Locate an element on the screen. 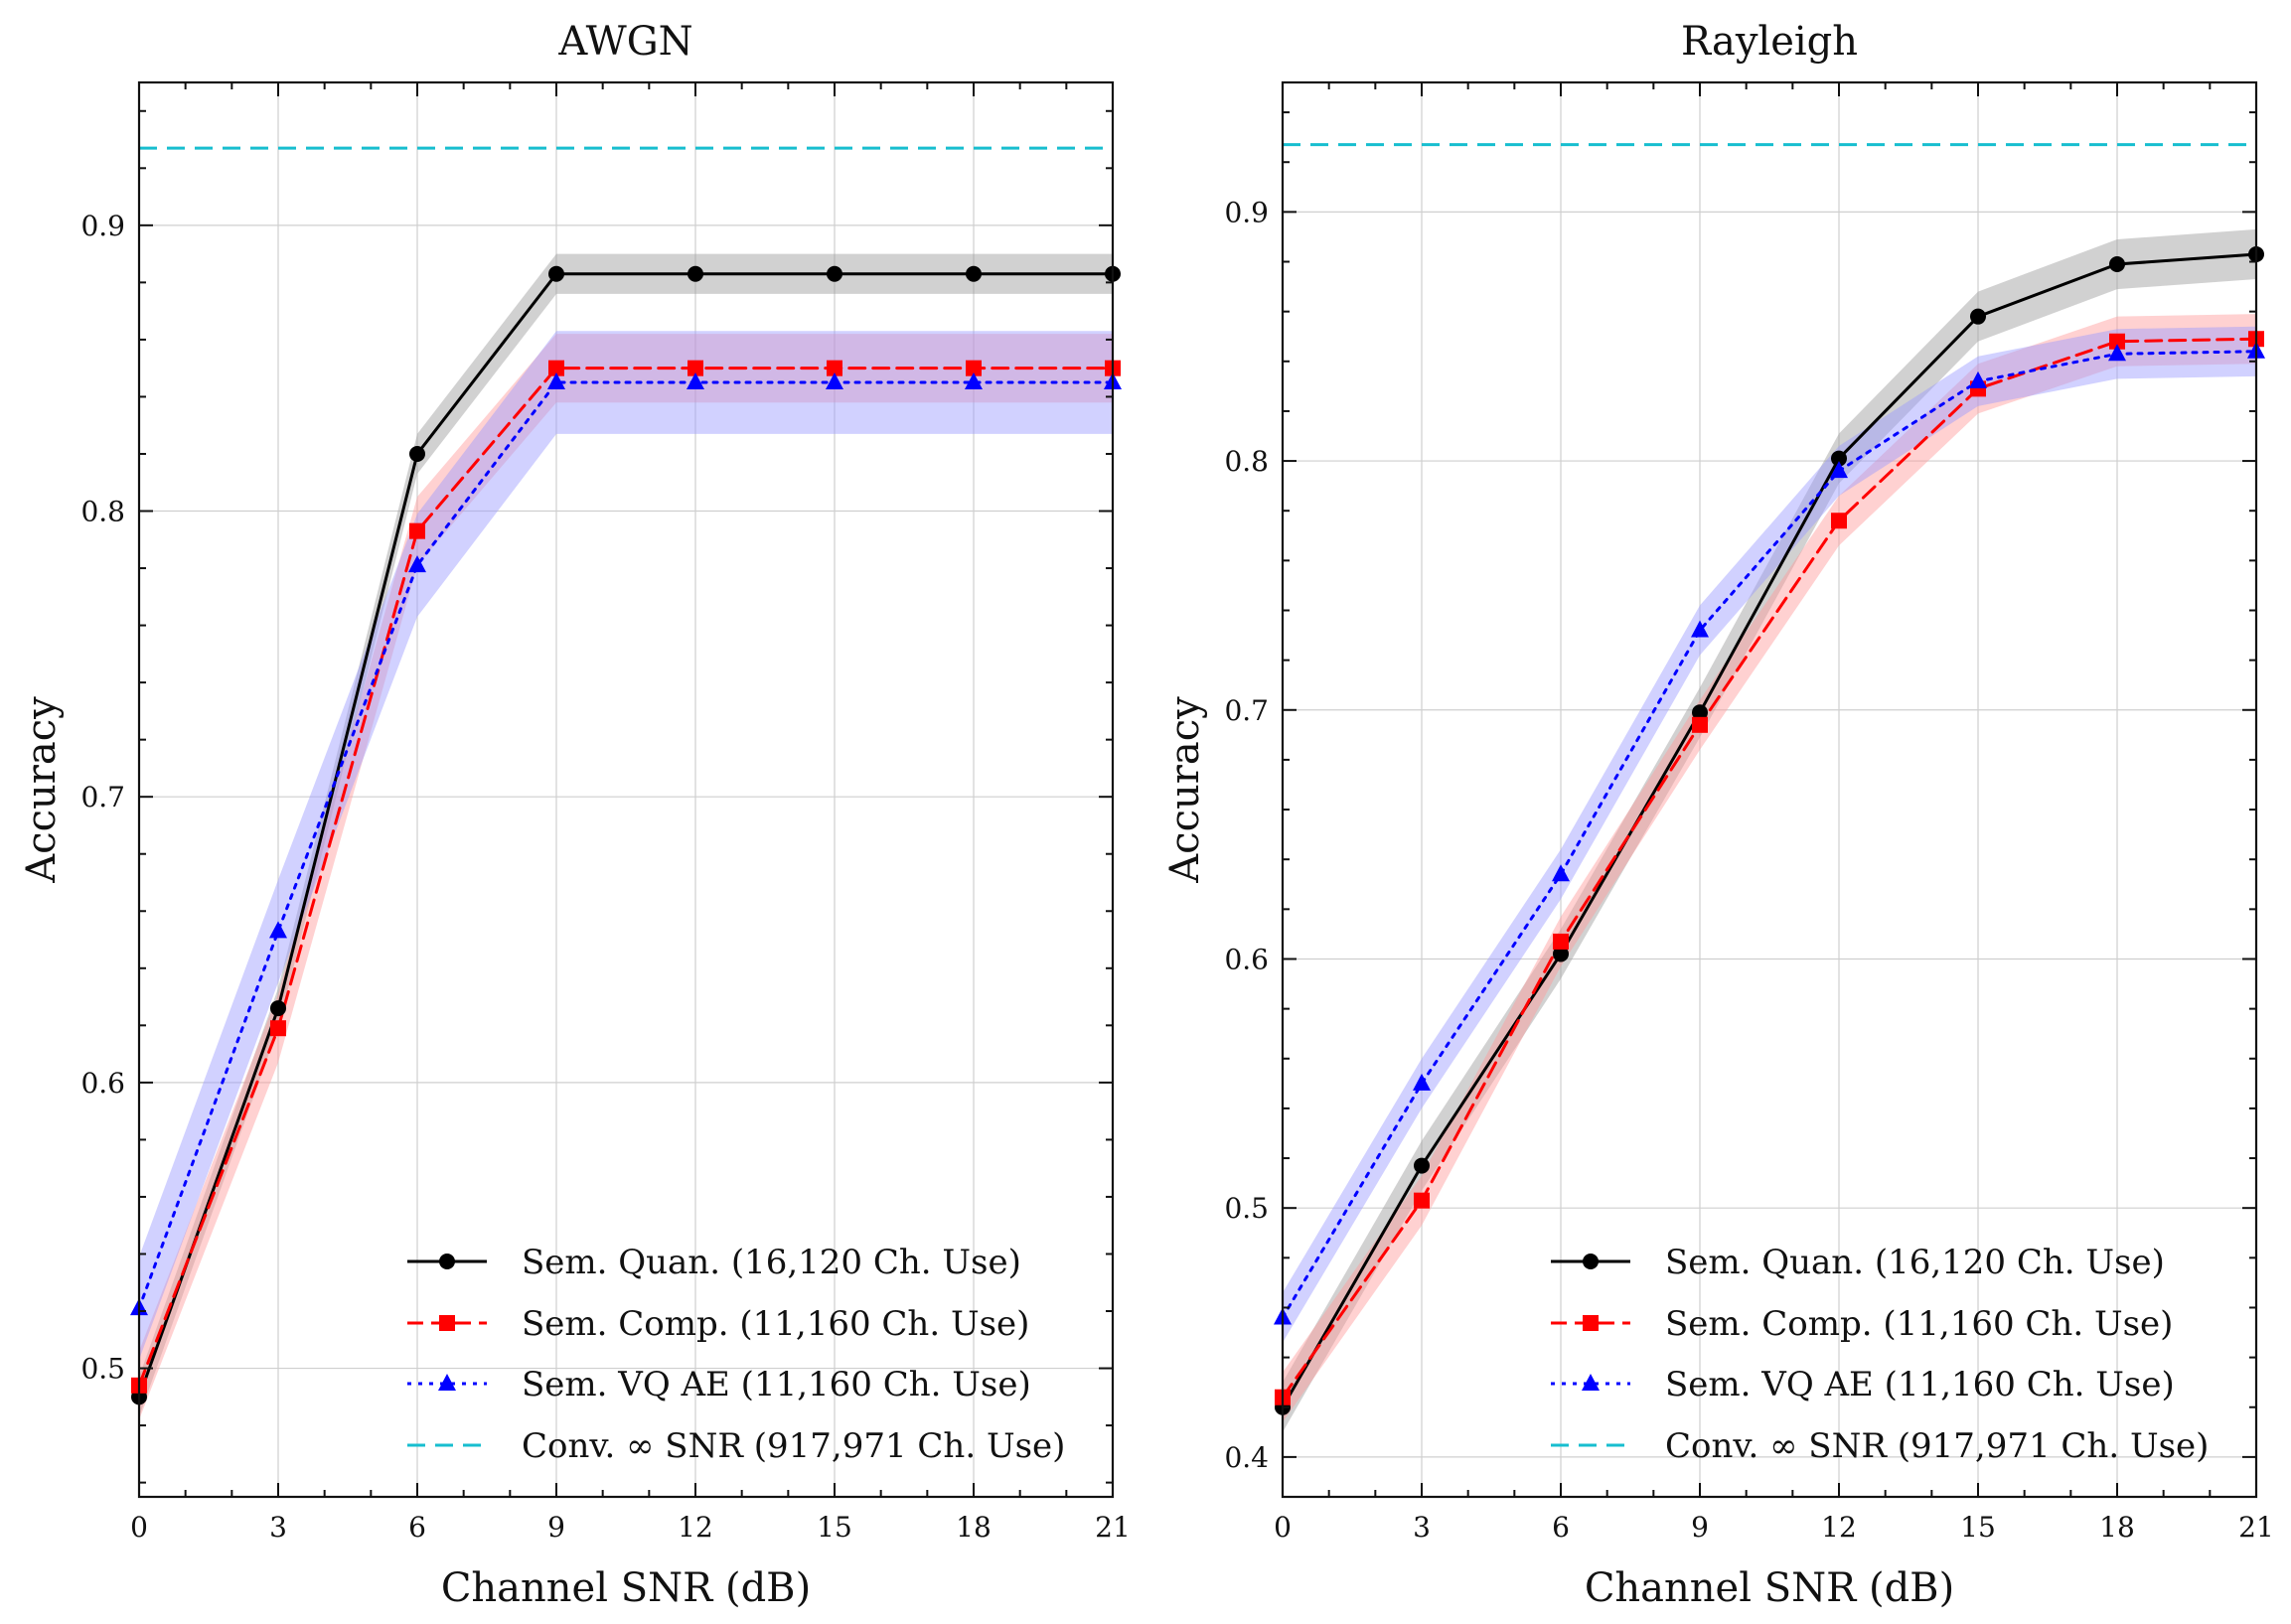 The image size is (2291, 1624). chart-title: AWGN is located at coordinates (624, 42).